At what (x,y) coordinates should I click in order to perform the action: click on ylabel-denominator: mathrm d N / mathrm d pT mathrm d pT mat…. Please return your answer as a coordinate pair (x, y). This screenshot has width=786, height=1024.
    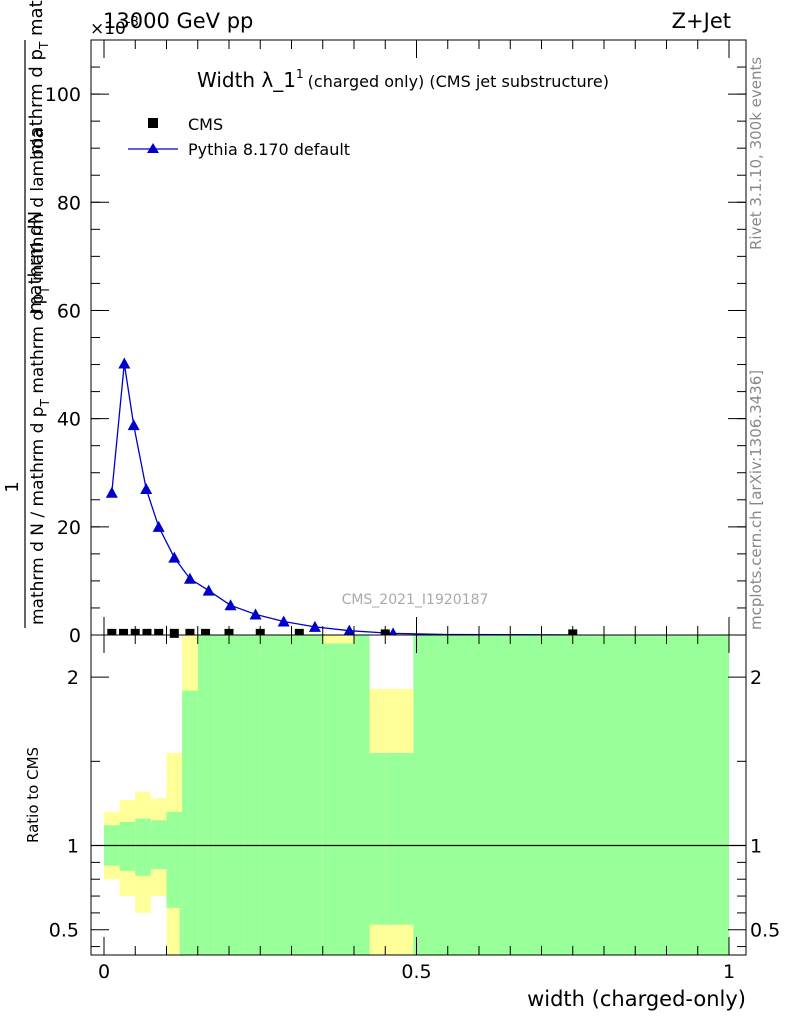
    Looking at the image, I should click on (40, 376).